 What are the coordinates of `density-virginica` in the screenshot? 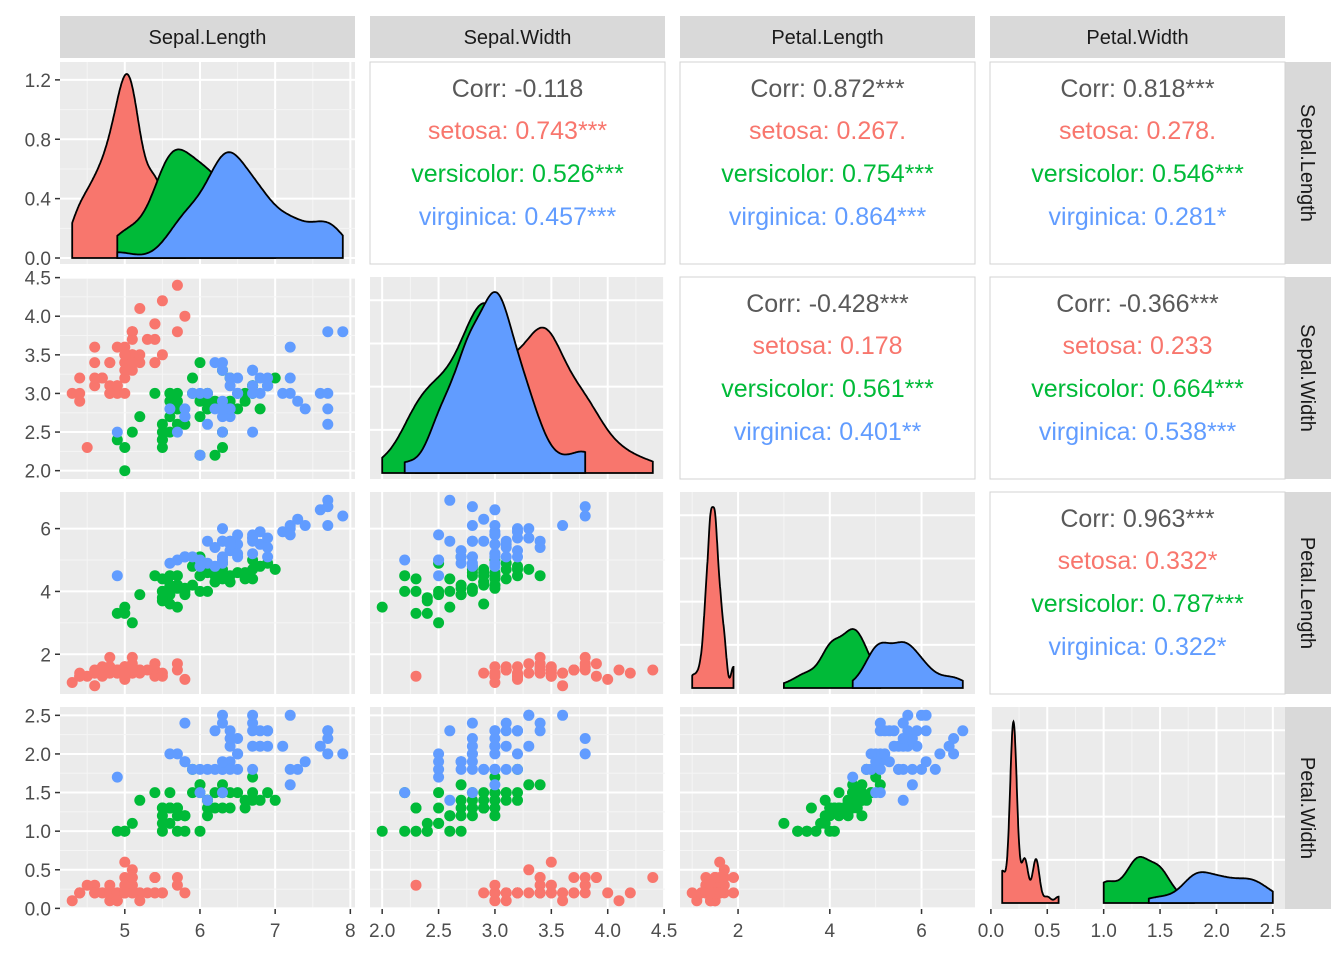 It's located at (495, 382).